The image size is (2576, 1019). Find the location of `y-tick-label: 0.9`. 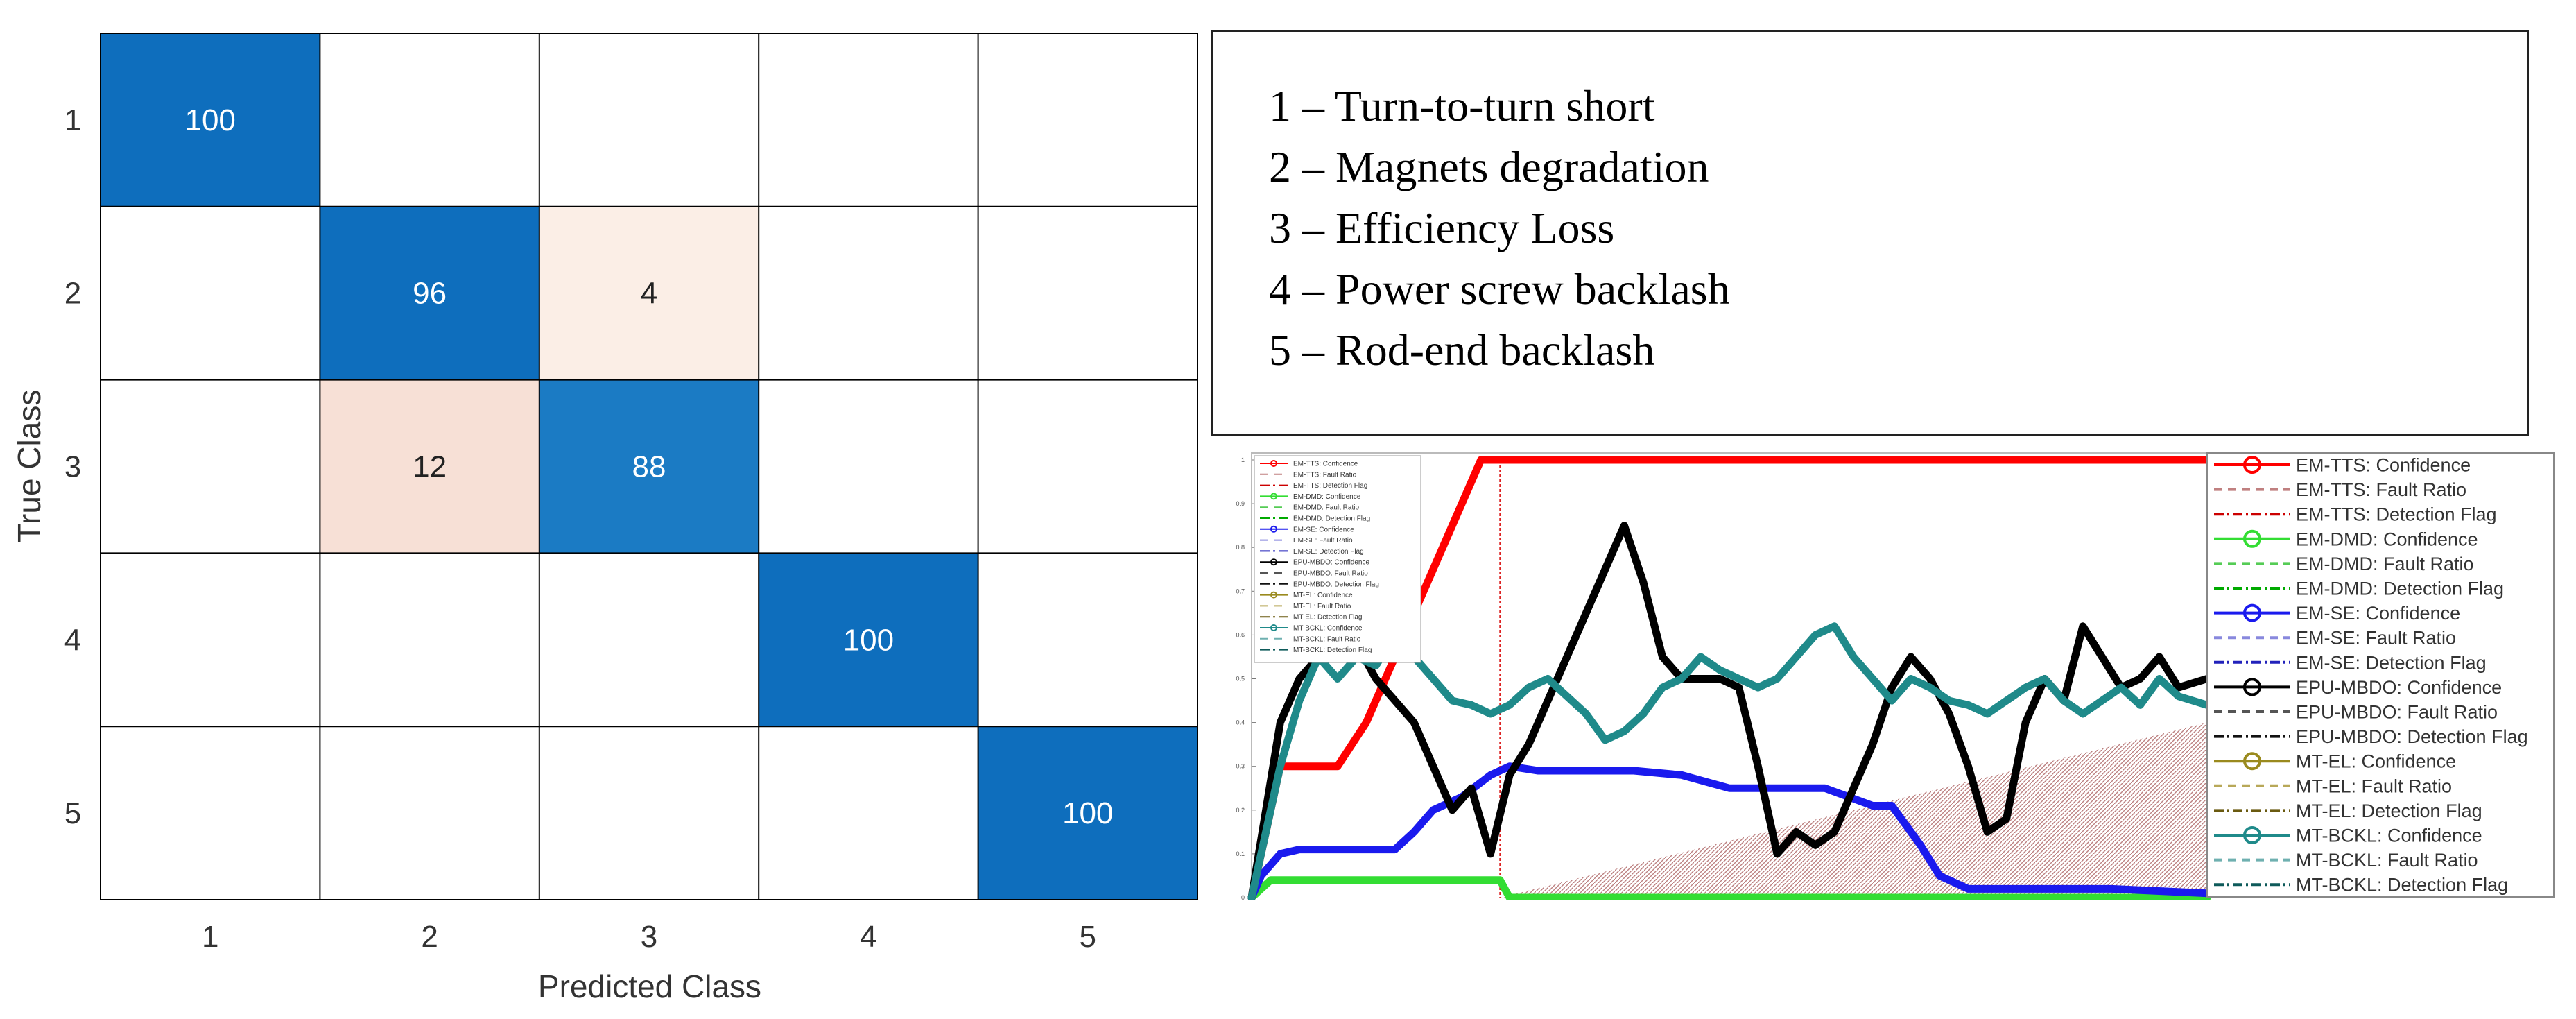

y-tick-label: 0.9 is located at coordinates (1240, 503).